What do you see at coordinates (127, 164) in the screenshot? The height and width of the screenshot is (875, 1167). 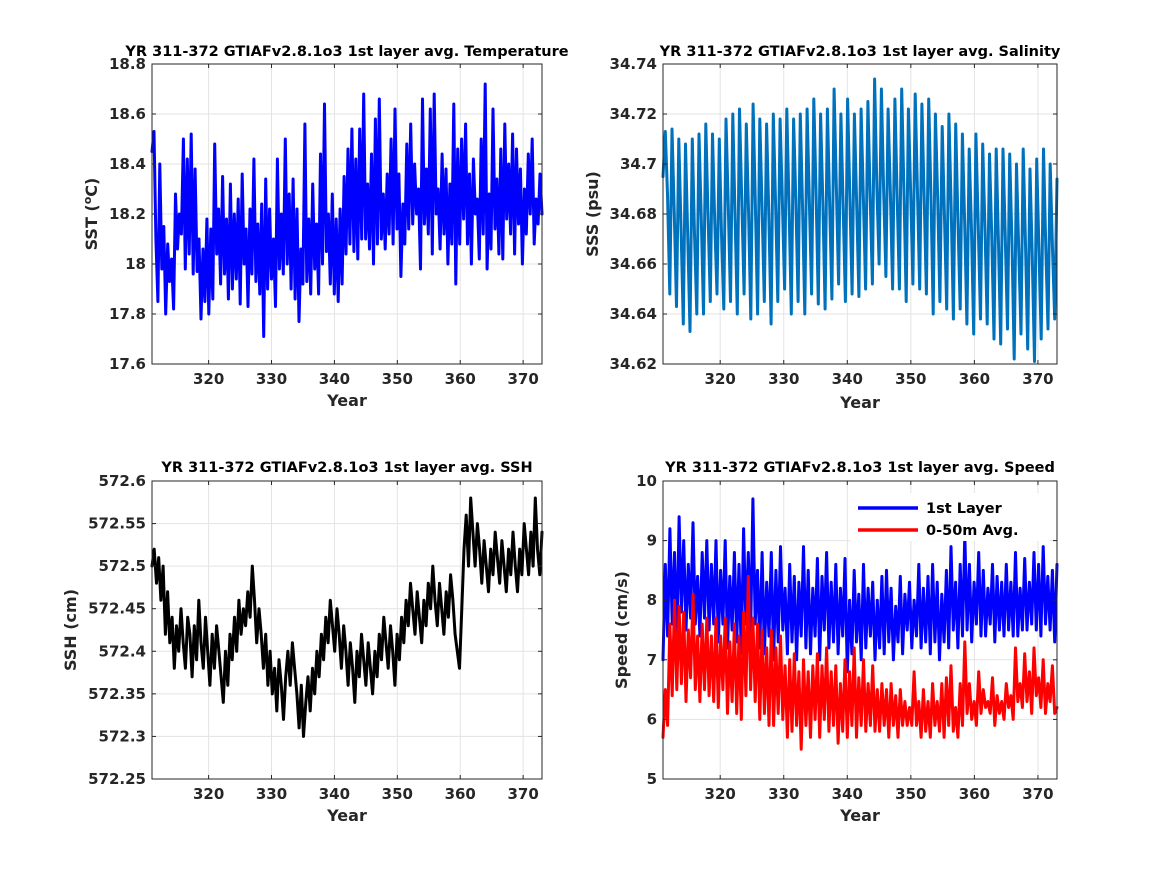 I see `y-tick-label: 18.4` at bounding box center [127, 164].